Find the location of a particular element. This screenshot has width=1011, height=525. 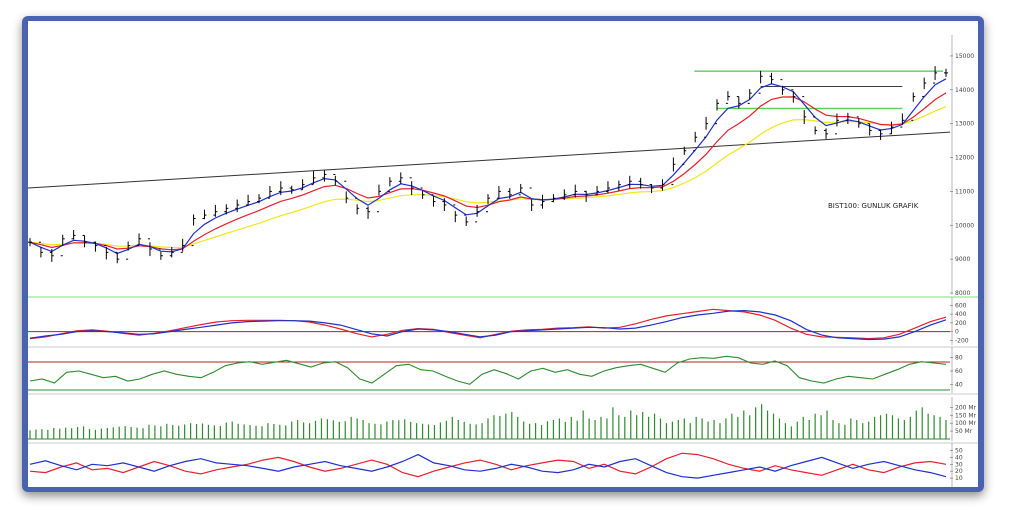

y-tick-label: 14000 is located at coordinates (964, 90).